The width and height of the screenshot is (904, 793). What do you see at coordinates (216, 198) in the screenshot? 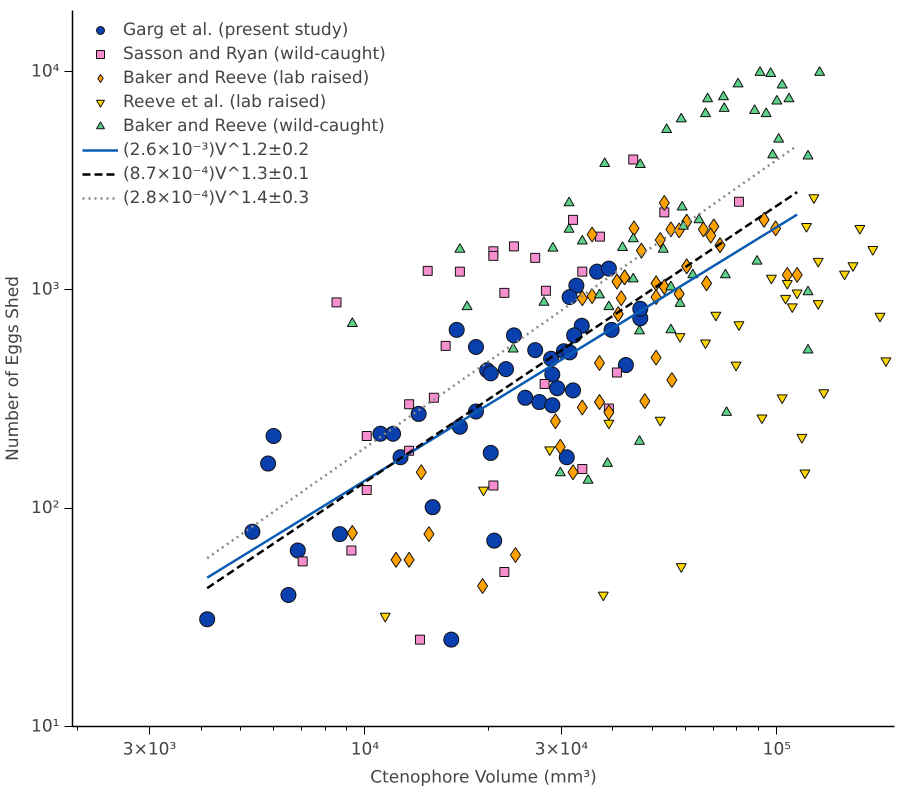
I see `legend-label: (2.8×10⁻⁴)V^1.4±0.3` at bounding box center [216, 198].